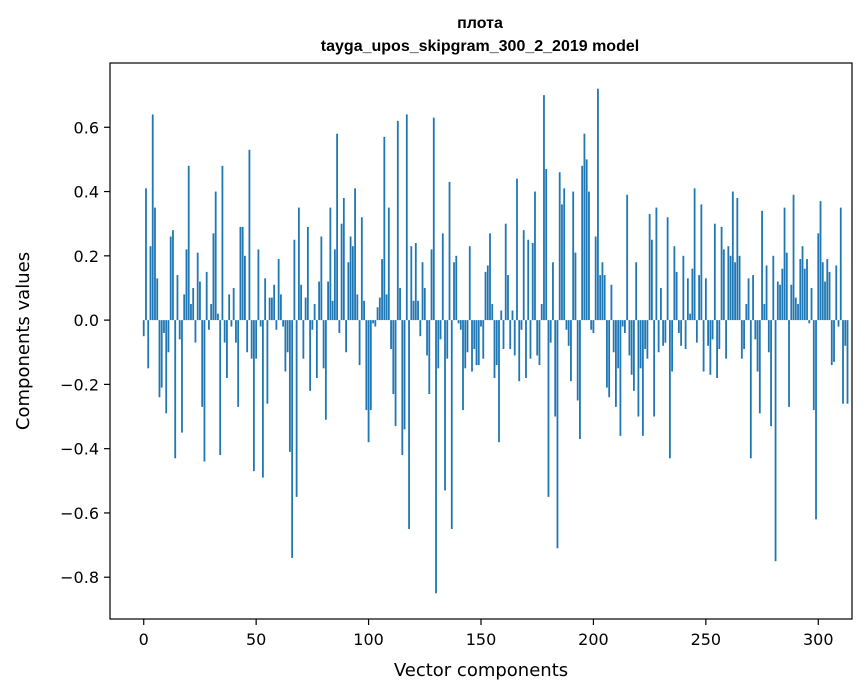 This screenshot has height=696, width=867. What do you see at coordinates (86, 256) in the screenshot?
I see `y-tick-label-5: 0.2` at bounding box center [86, 256].